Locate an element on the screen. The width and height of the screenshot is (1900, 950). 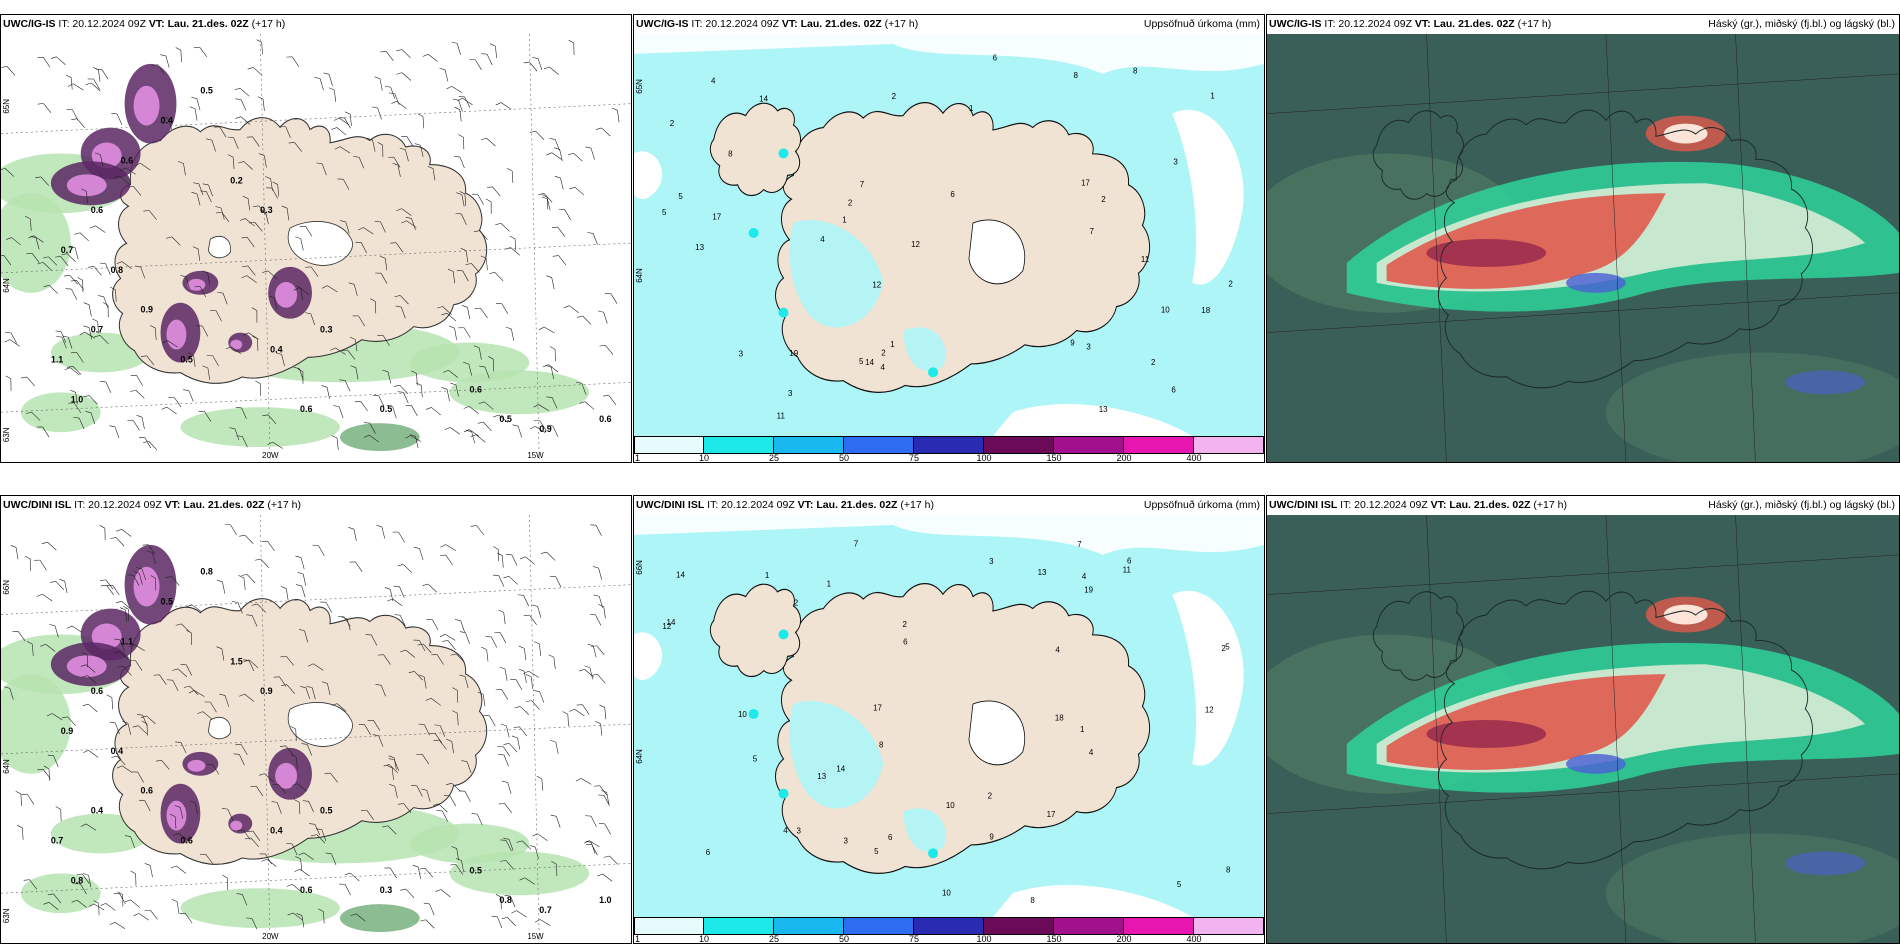
colorbar-tick-label: 25 is located at coordinates (774, 939).